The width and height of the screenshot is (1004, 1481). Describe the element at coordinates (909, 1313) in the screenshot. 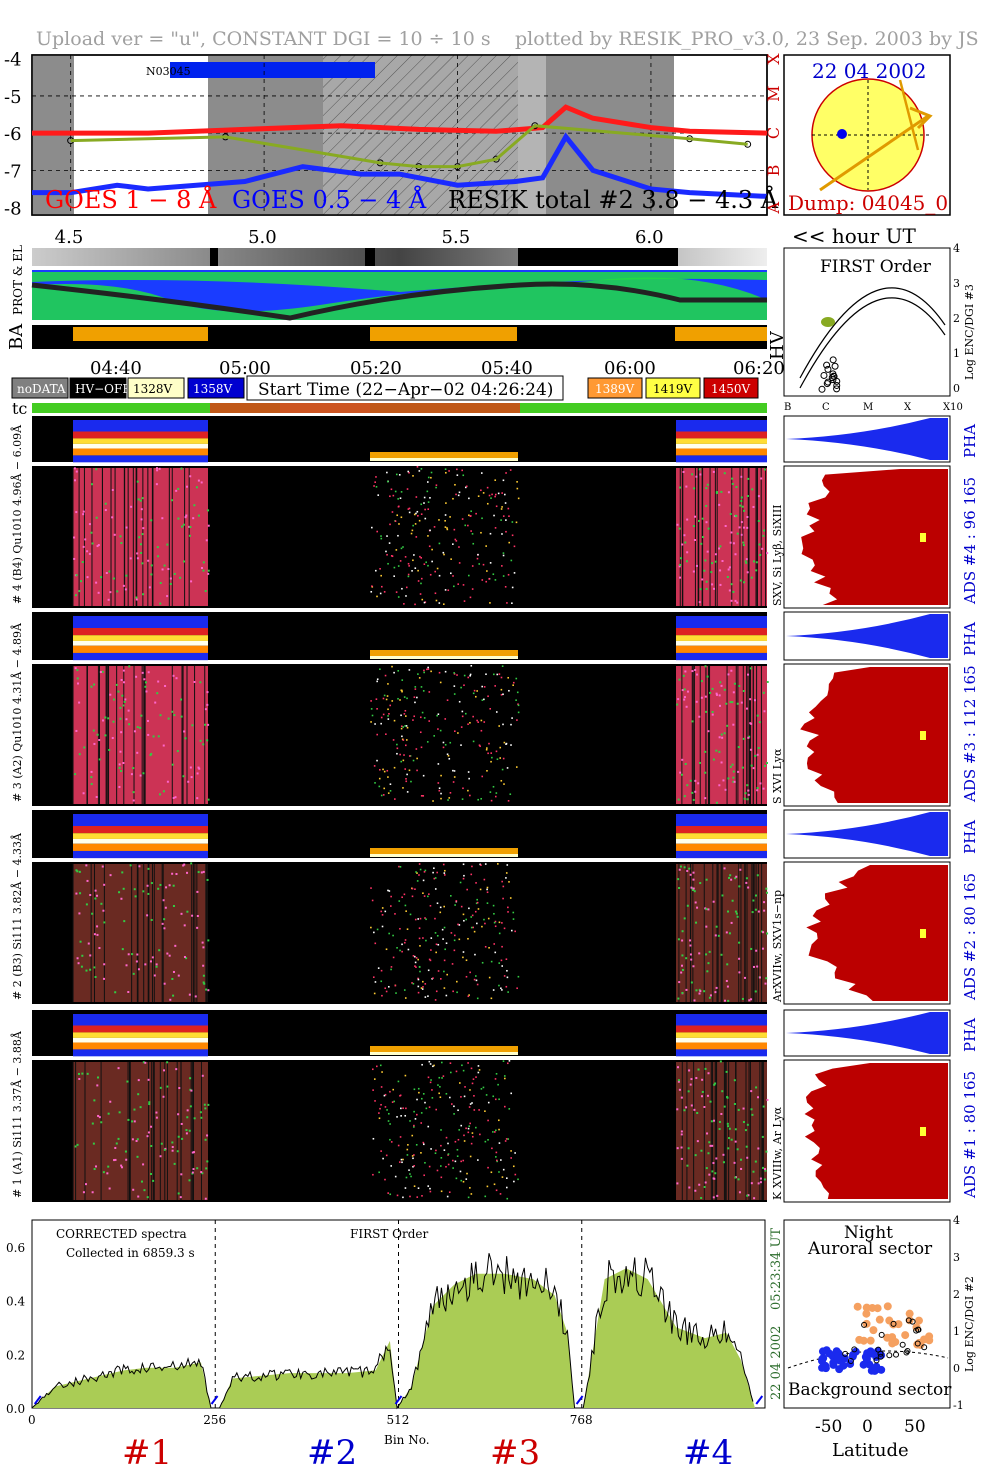

I see `lat-point-auroral` at that location.